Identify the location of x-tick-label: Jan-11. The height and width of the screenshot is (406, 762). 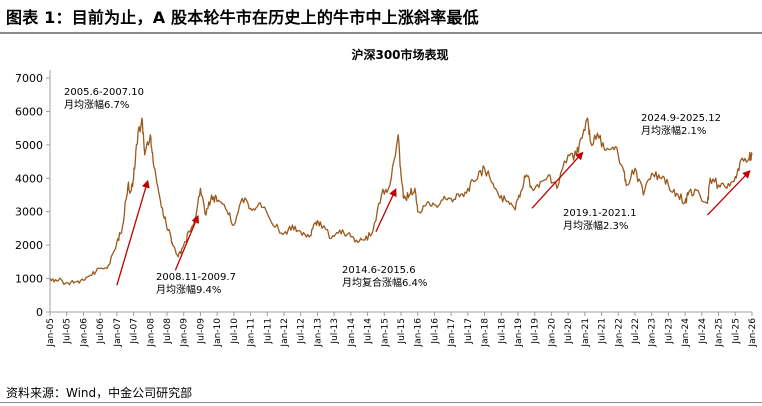
(252, 333).